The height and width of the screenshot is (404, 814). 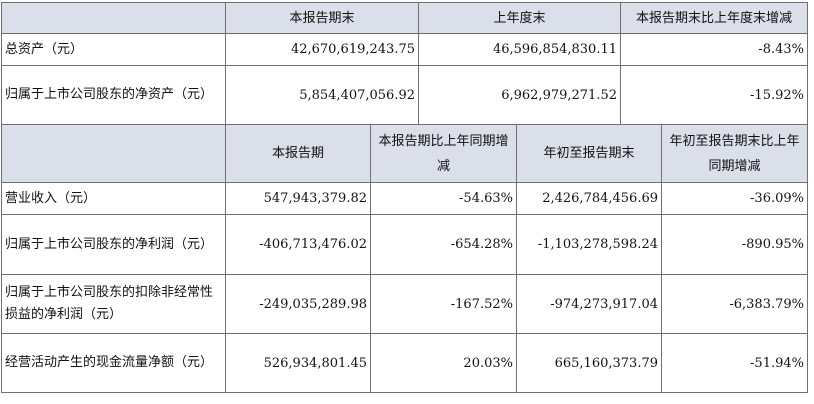 I want to click on col-header-ytd-change: 年初至报告期末比上年同期增减, so click(x=734, y=153).